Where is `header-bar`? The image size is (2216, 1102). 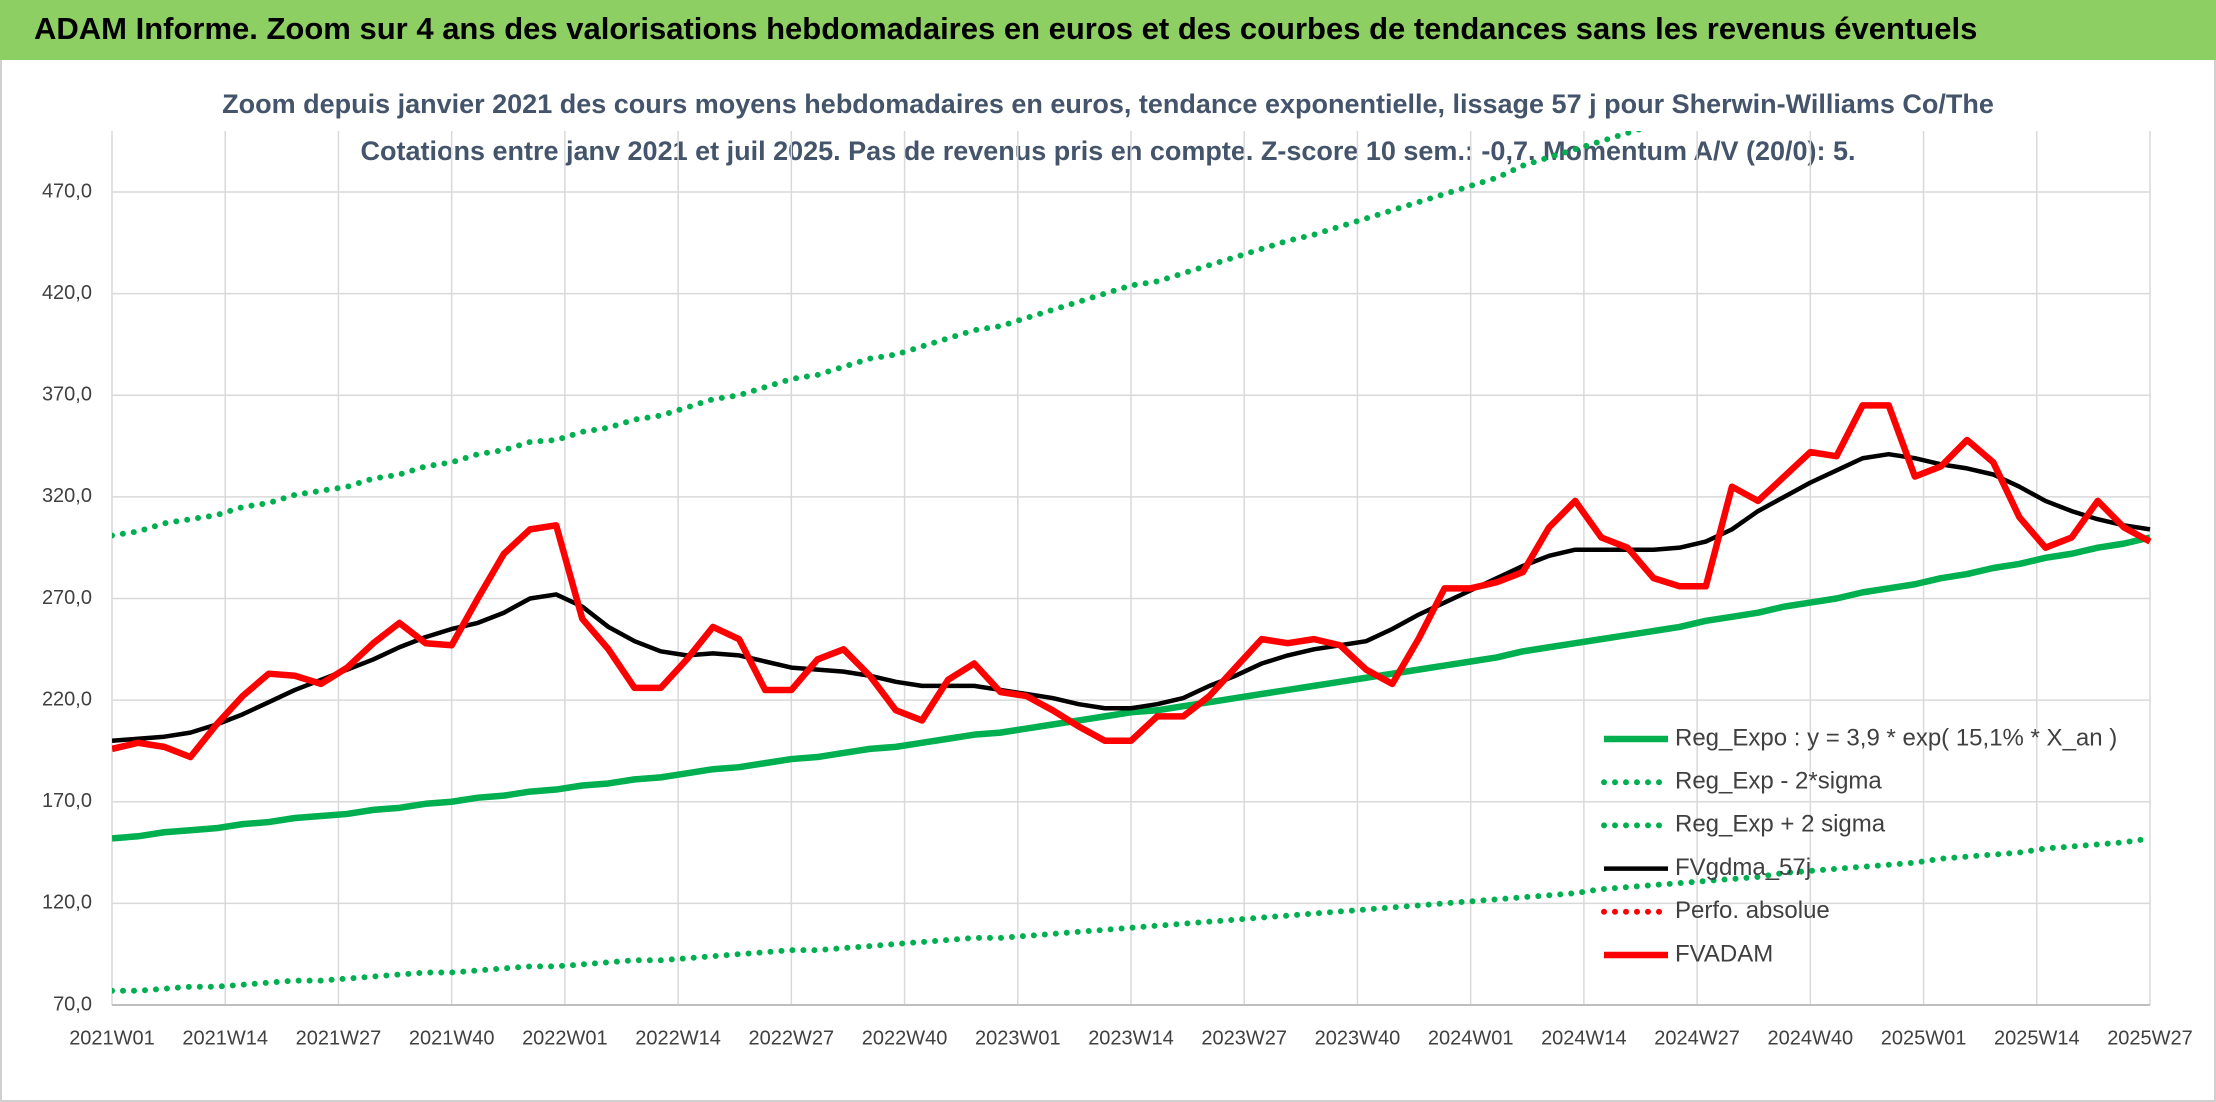
header-bar is located at coordinates (1108, 30).